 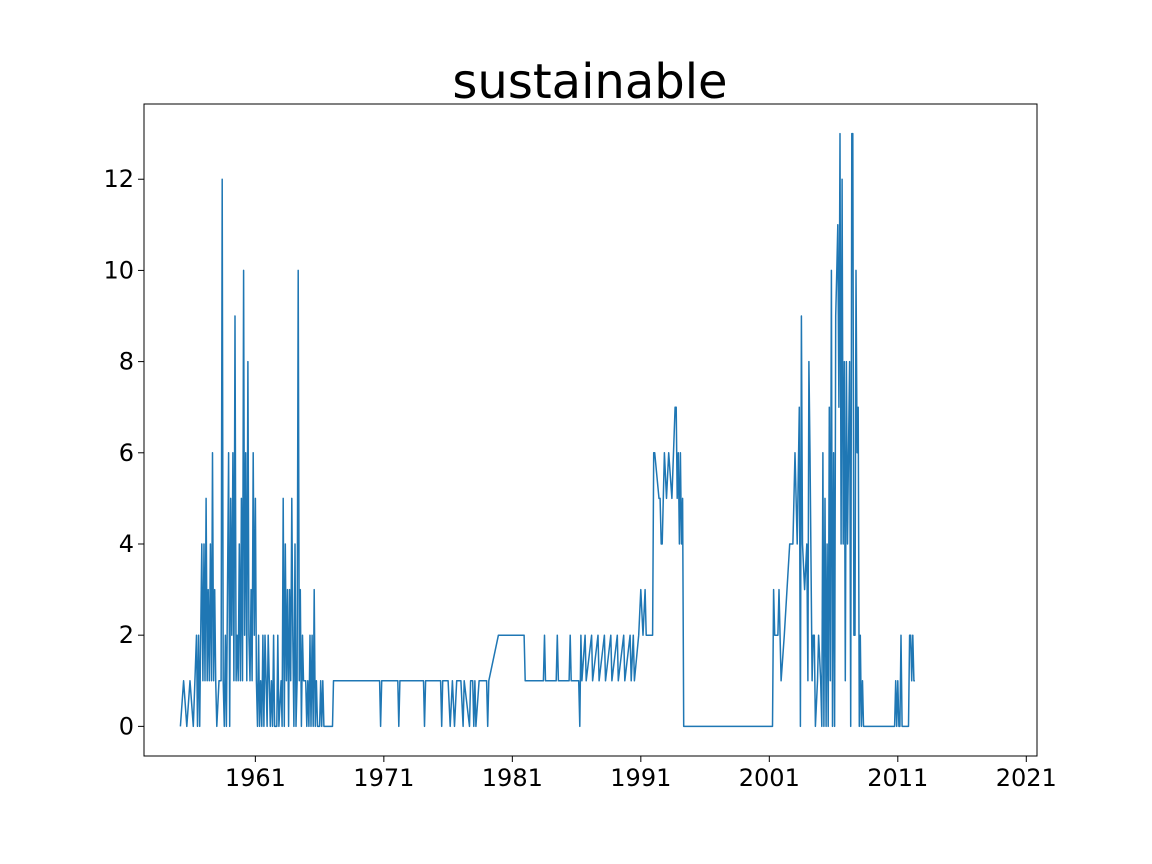 I want to click on x-axis: 1961 1971 1981 1991 2001 2011 2021, so click(x=641, y=774).